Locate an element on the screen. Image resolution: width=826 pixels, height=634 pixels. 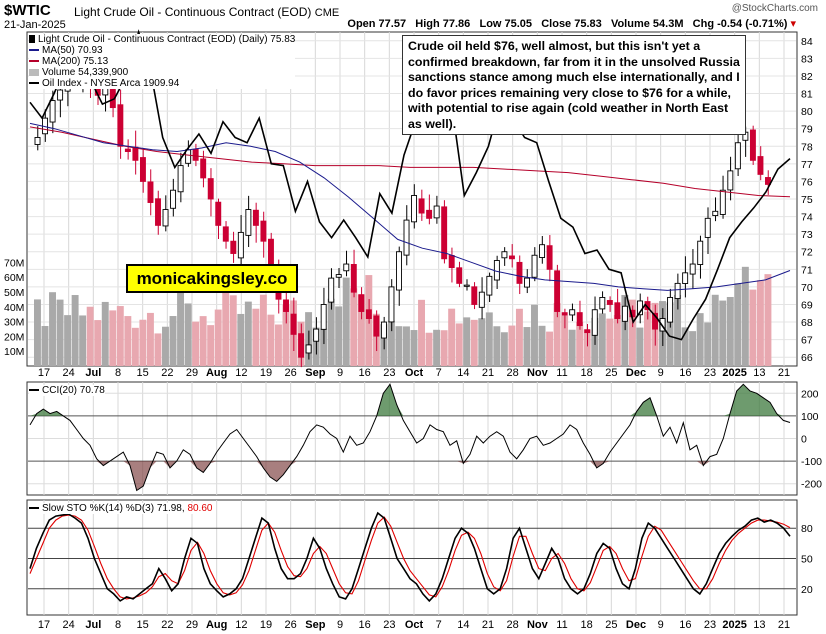
x-tick-label: 11 is located at coordinates (561, 625).